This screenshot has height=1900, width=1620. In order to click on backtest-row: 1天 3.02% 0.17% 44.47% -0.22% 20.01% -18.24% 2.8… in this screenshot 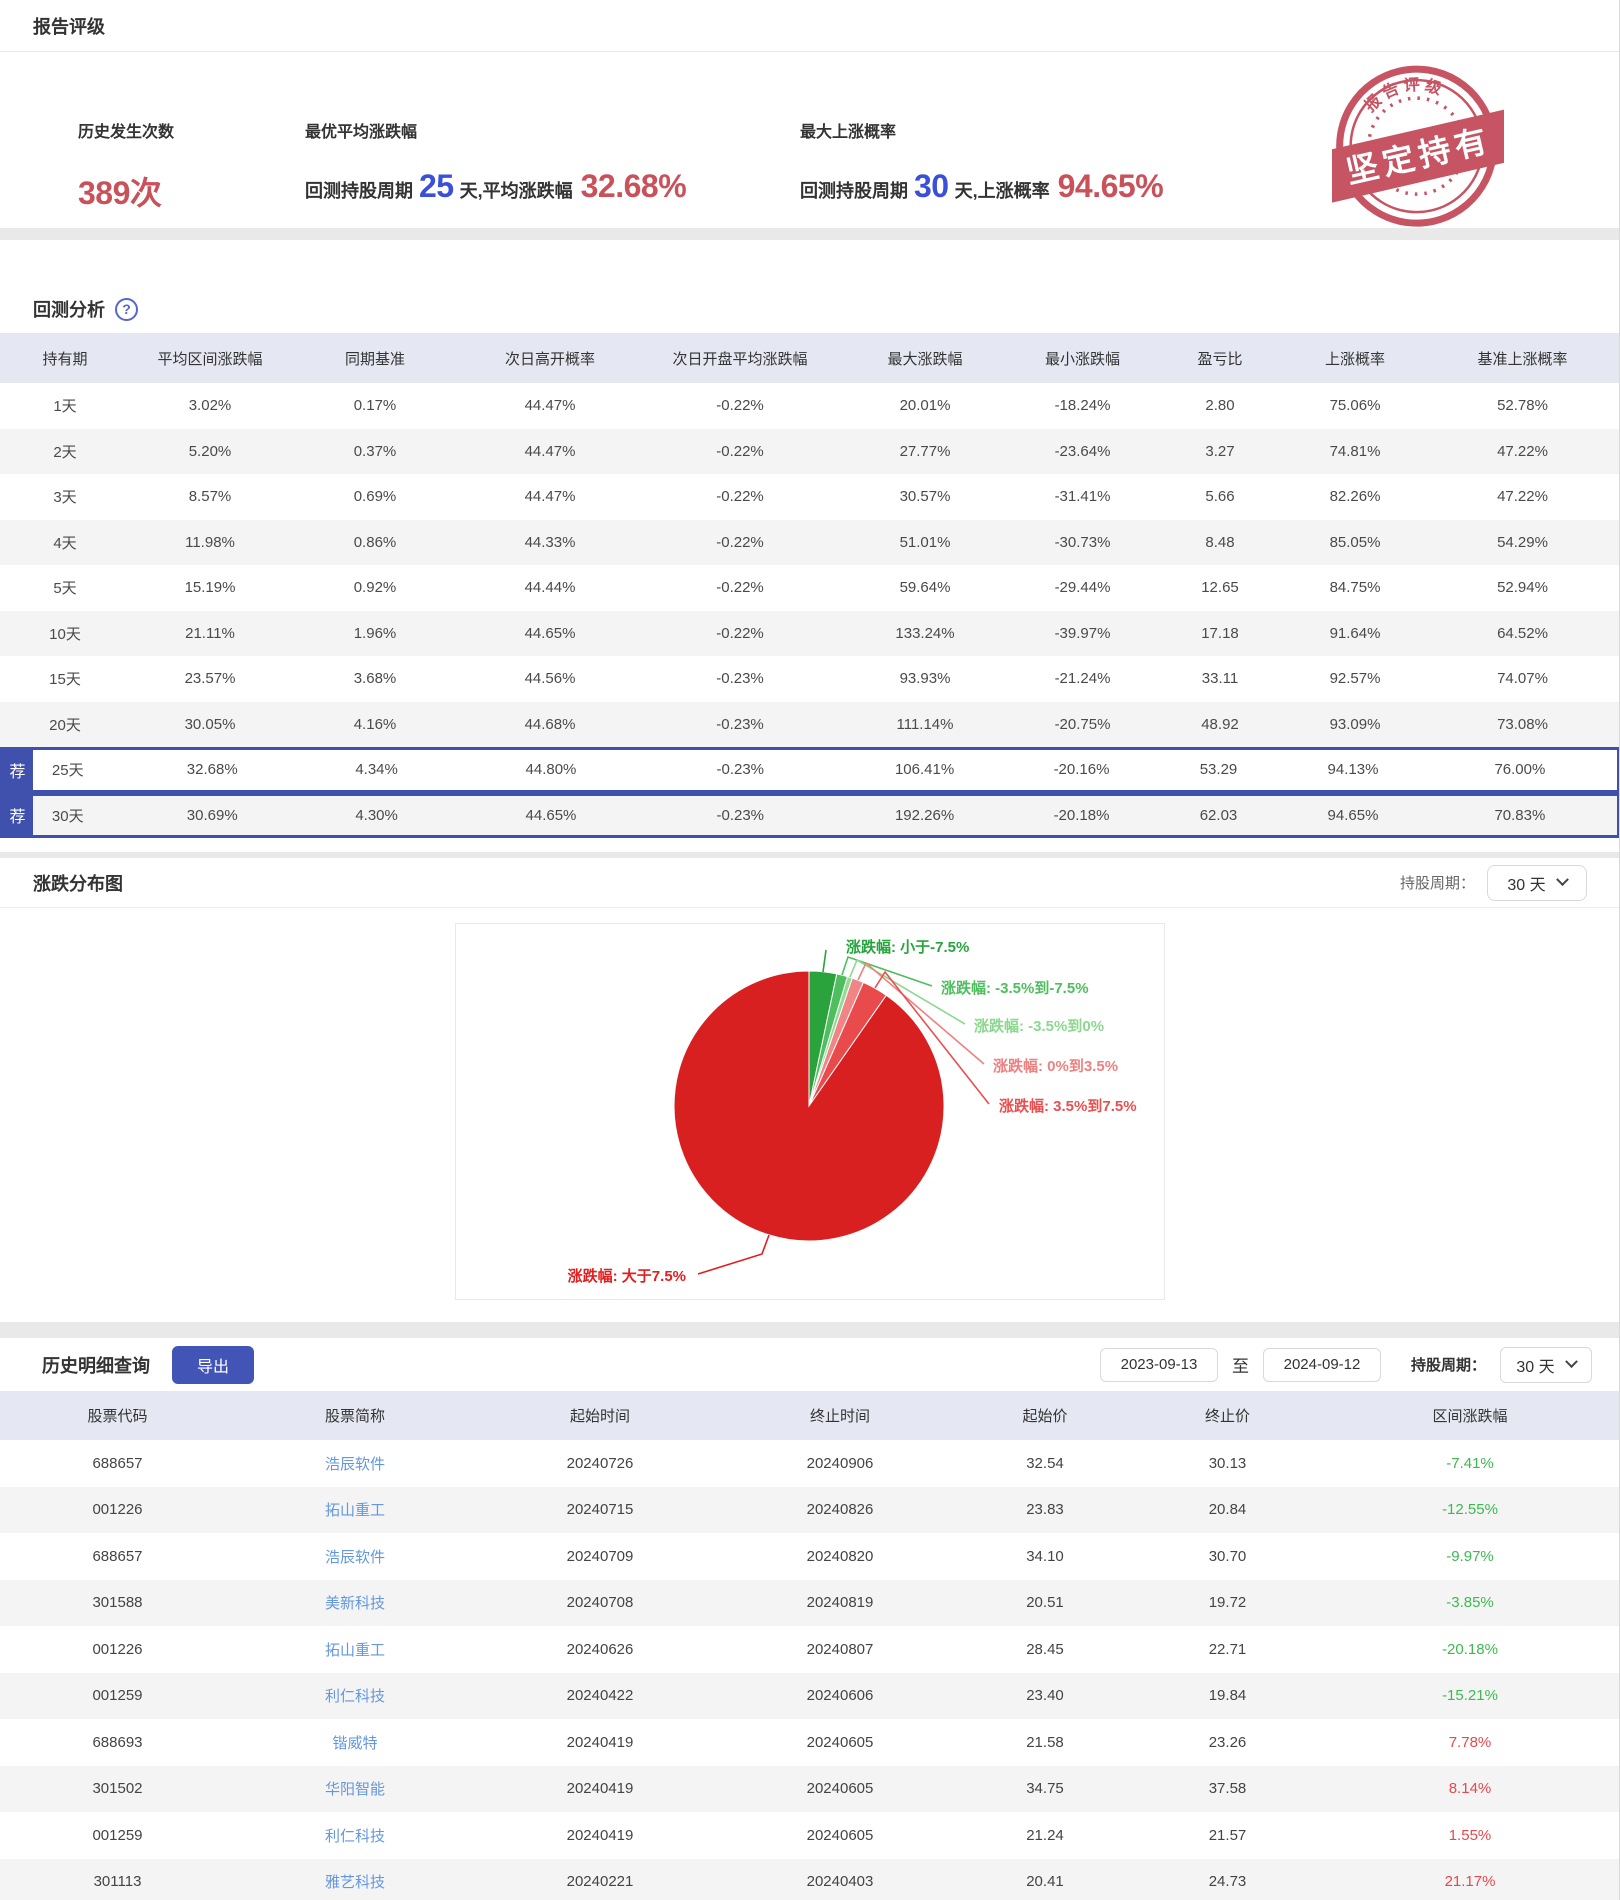, I will do `click(810, 406)`.